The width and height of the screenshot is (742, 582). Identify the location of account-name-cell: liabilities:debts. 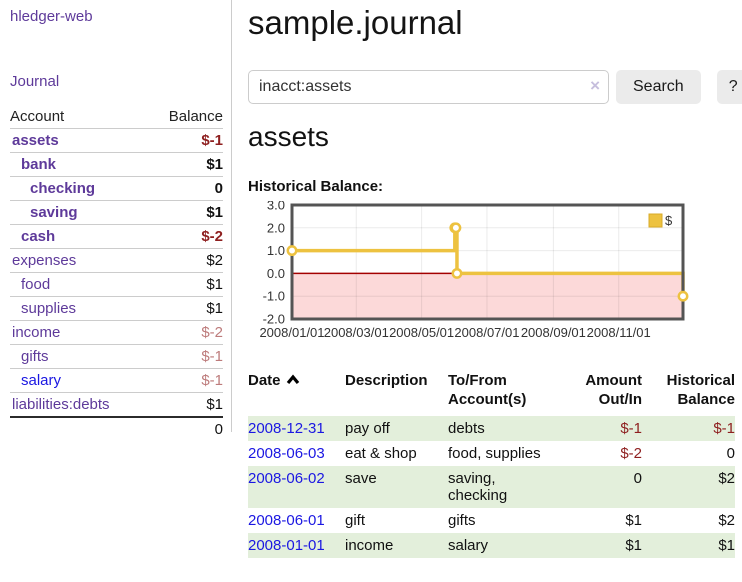
(79, 405).